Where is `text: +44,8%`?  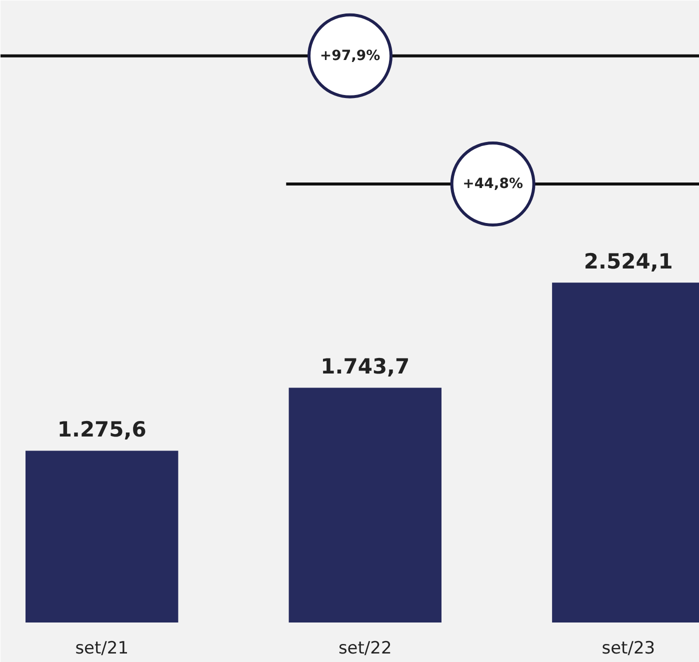
text: +44,8% is located at coordinates (492, 184).